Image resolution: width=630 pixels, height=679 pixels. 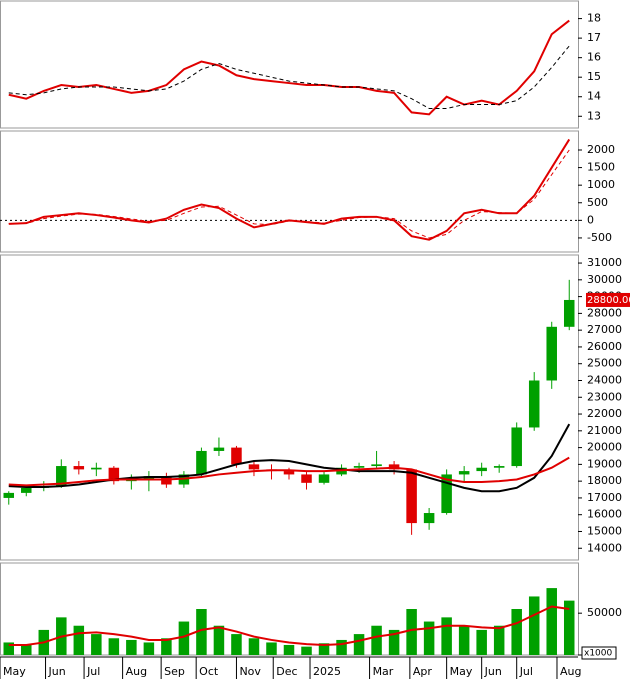 I want to click on y-tick-label: 16000, so click(x=604, y=514).